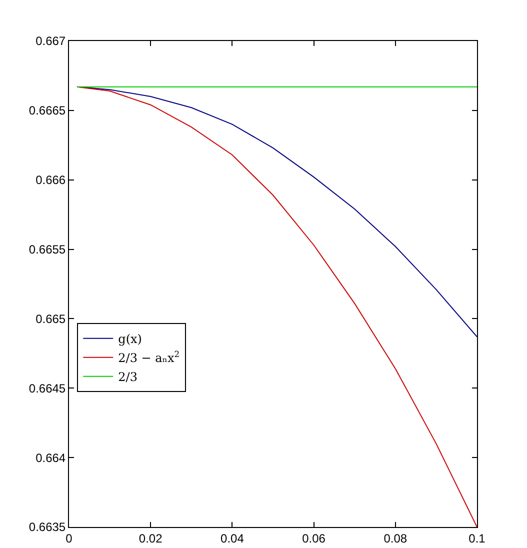 The height and width of the screenshot is (548, 527). I want to click on y-tick-label: 0.665, so click(51, 319).